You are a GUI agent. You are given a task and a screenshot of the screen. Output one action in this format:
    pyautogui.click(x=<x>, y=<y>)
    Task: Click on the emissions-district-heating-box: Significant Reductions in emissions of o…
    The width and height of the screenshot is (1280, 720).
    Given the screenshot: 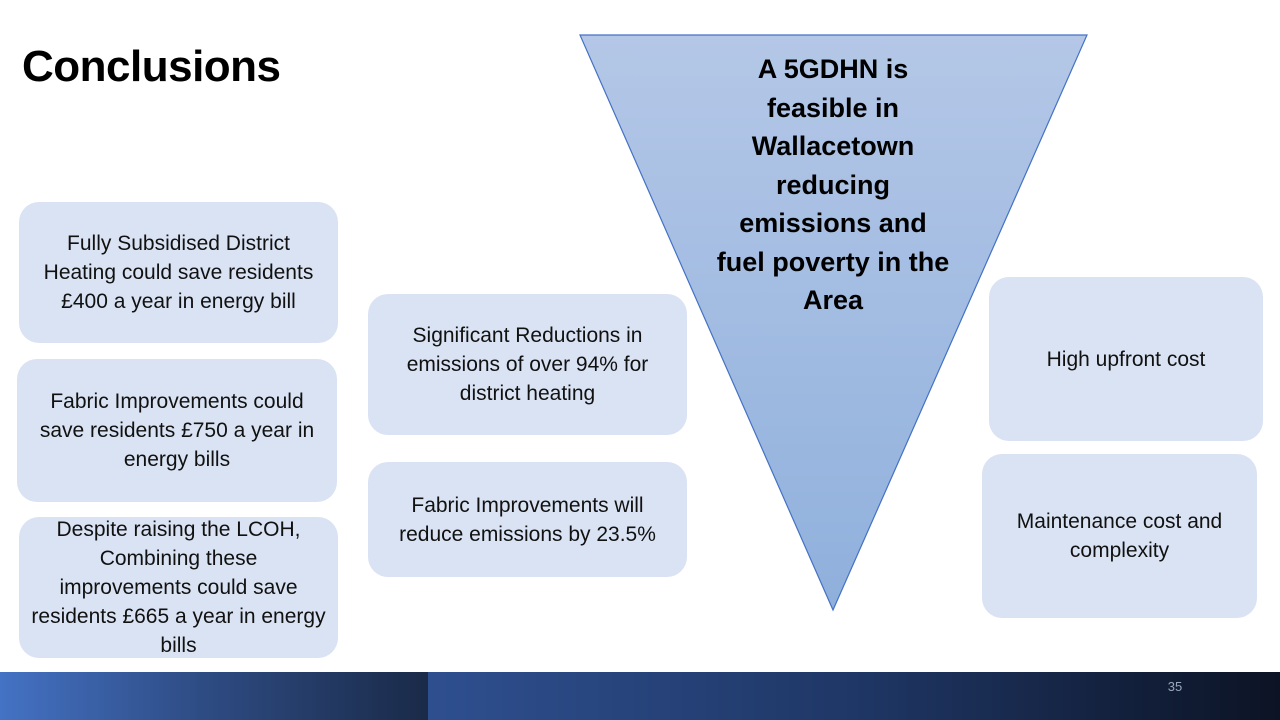 What is the action you would take?
    pyautogui.click(x=527, y=364)
    